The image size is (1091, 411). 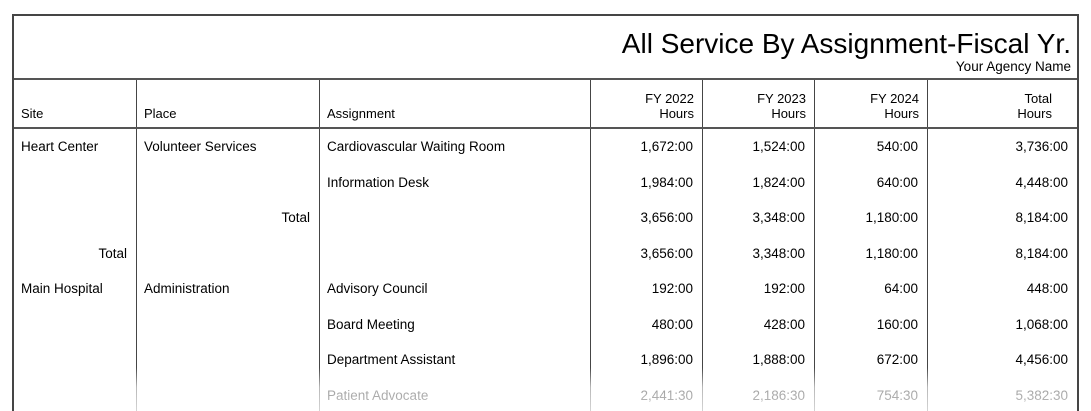 What do you see at coordinates (894, 98) in the screenshot?
I see `header-label: FY 2024` at bounding box center [894, 98].